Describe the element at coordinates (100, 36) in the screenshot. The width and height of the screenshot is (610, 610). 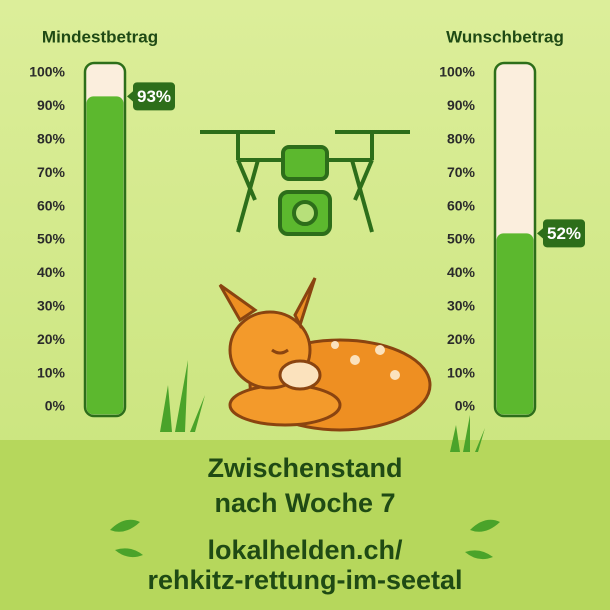
I see `chart-title: Mindestbetrag` at that location.